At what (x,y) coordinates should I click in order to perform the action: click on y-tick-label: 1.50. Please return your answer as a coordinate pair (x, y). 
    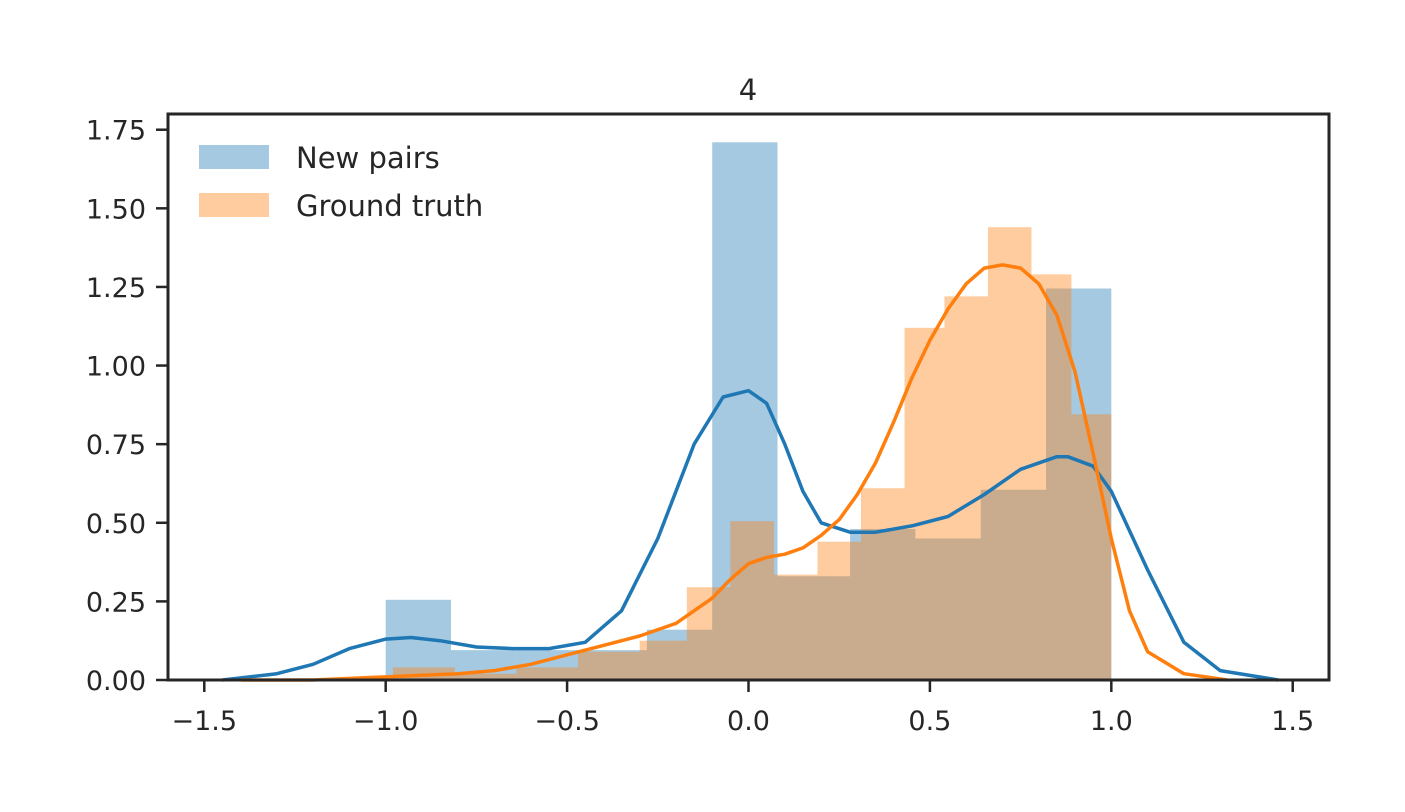
    Looking at the image, I should click on (116, 209).